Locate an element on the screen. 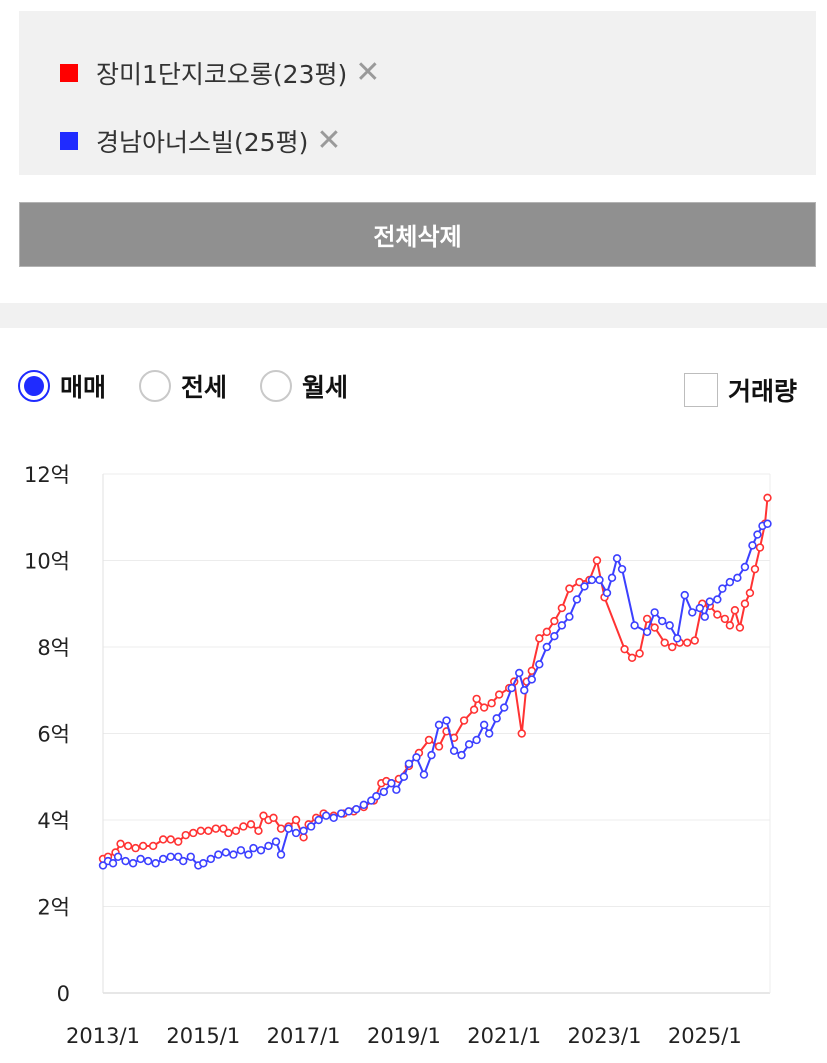 The width and height of the screenshot is (827, 1063). x-tick-label: 2025/1 is located at coordinates (705, 1036).